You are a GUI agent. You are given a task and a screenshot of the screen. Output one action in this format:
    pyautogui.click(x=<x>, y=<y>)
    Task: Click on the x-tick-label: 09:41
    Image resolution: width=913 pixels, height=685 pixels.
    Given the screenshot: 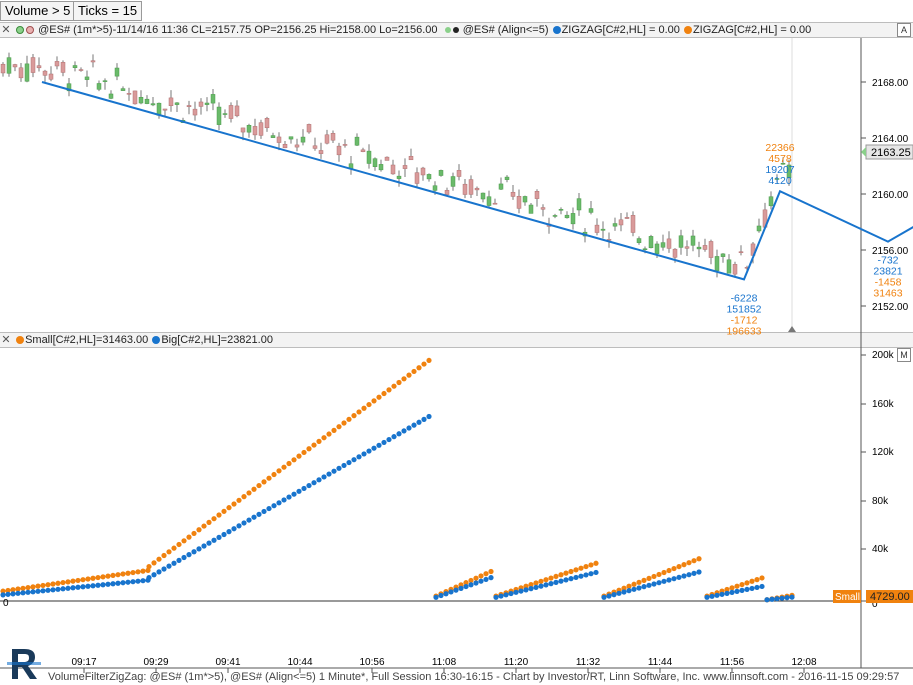 What is the action you would take?
    pyautogui.click(x=227, y=662)
    